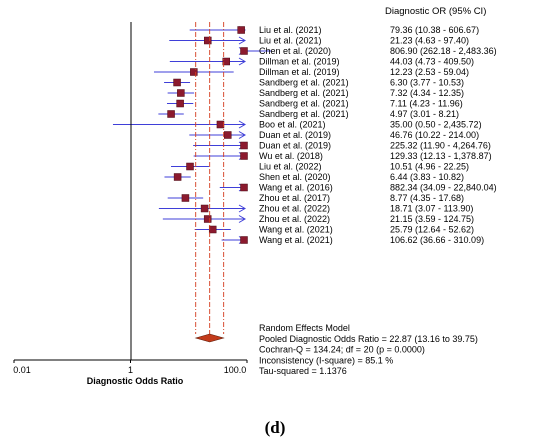 This screenshot has width=550, height=442. What do you see at coordinates (326, 360) in the screenshot?
I see `summary-line: Inconsistency (I-square) = 85.1 %` at bounding box center [326, 360].